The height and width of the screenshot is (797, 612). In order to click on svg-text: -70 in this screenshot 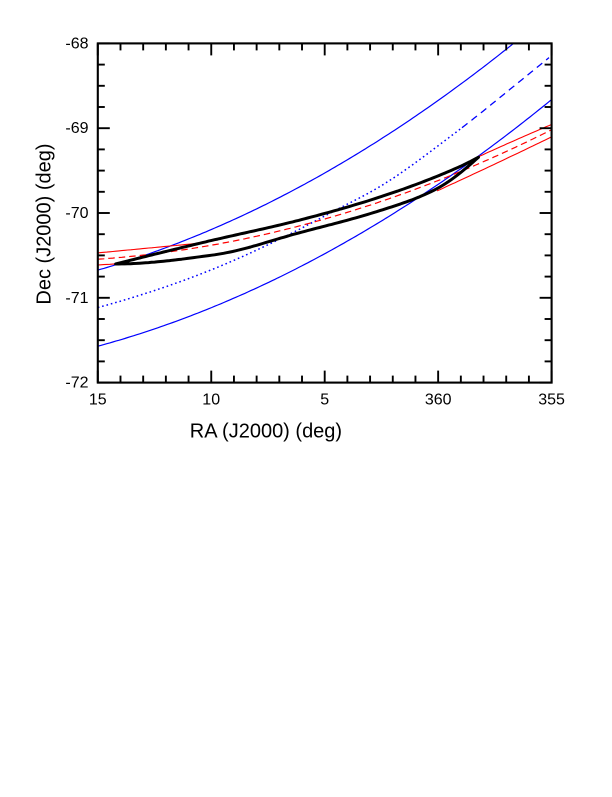, I will do `click(76, 213)`.